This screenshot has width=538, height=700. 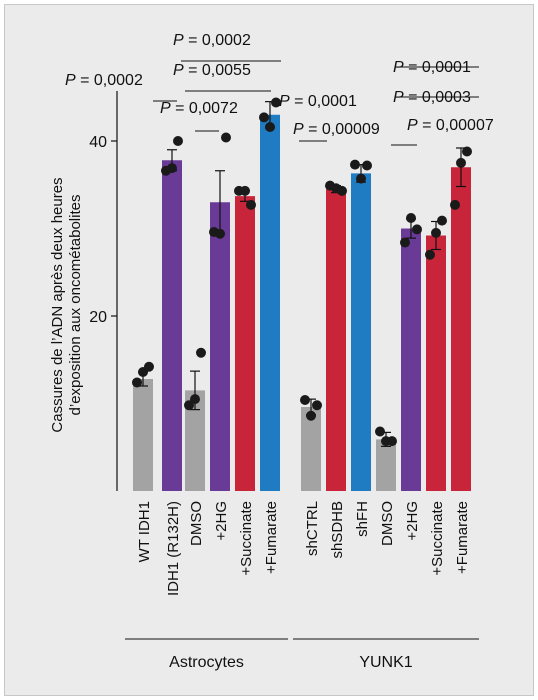 I want to click on comparison-label-3: P = 0,0055, so click(x=212, y=70).